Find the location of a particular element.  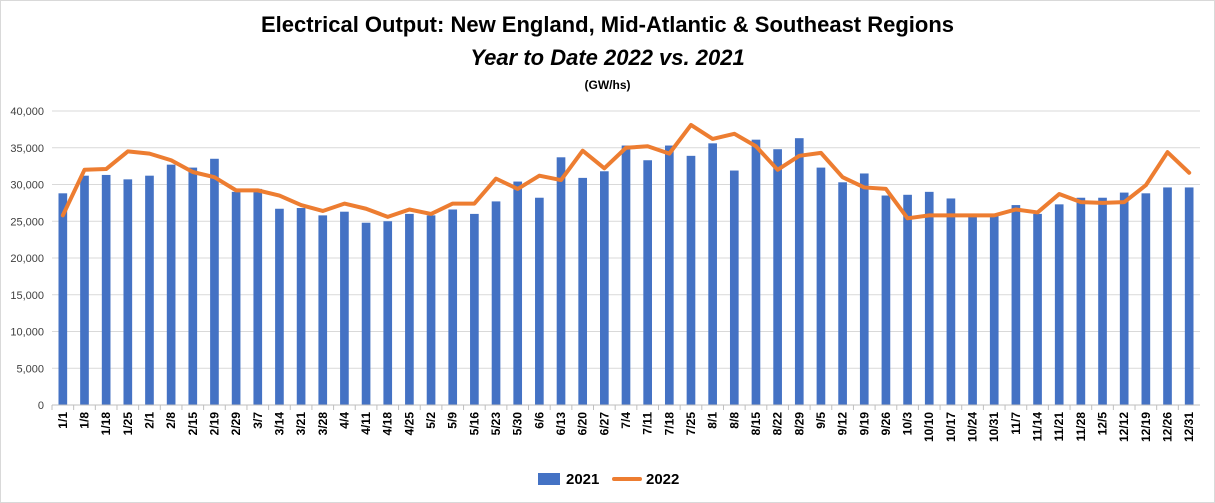

x-tick-label: 7/4 is located at coordinates (626, 420).